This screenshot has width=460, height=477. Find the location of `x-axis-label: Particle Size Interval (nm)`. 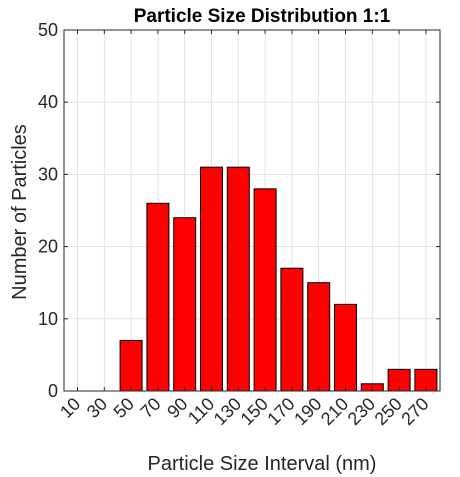

x-axis-label: Particle Size Interval (nm) is located at coordinates (262, 464).